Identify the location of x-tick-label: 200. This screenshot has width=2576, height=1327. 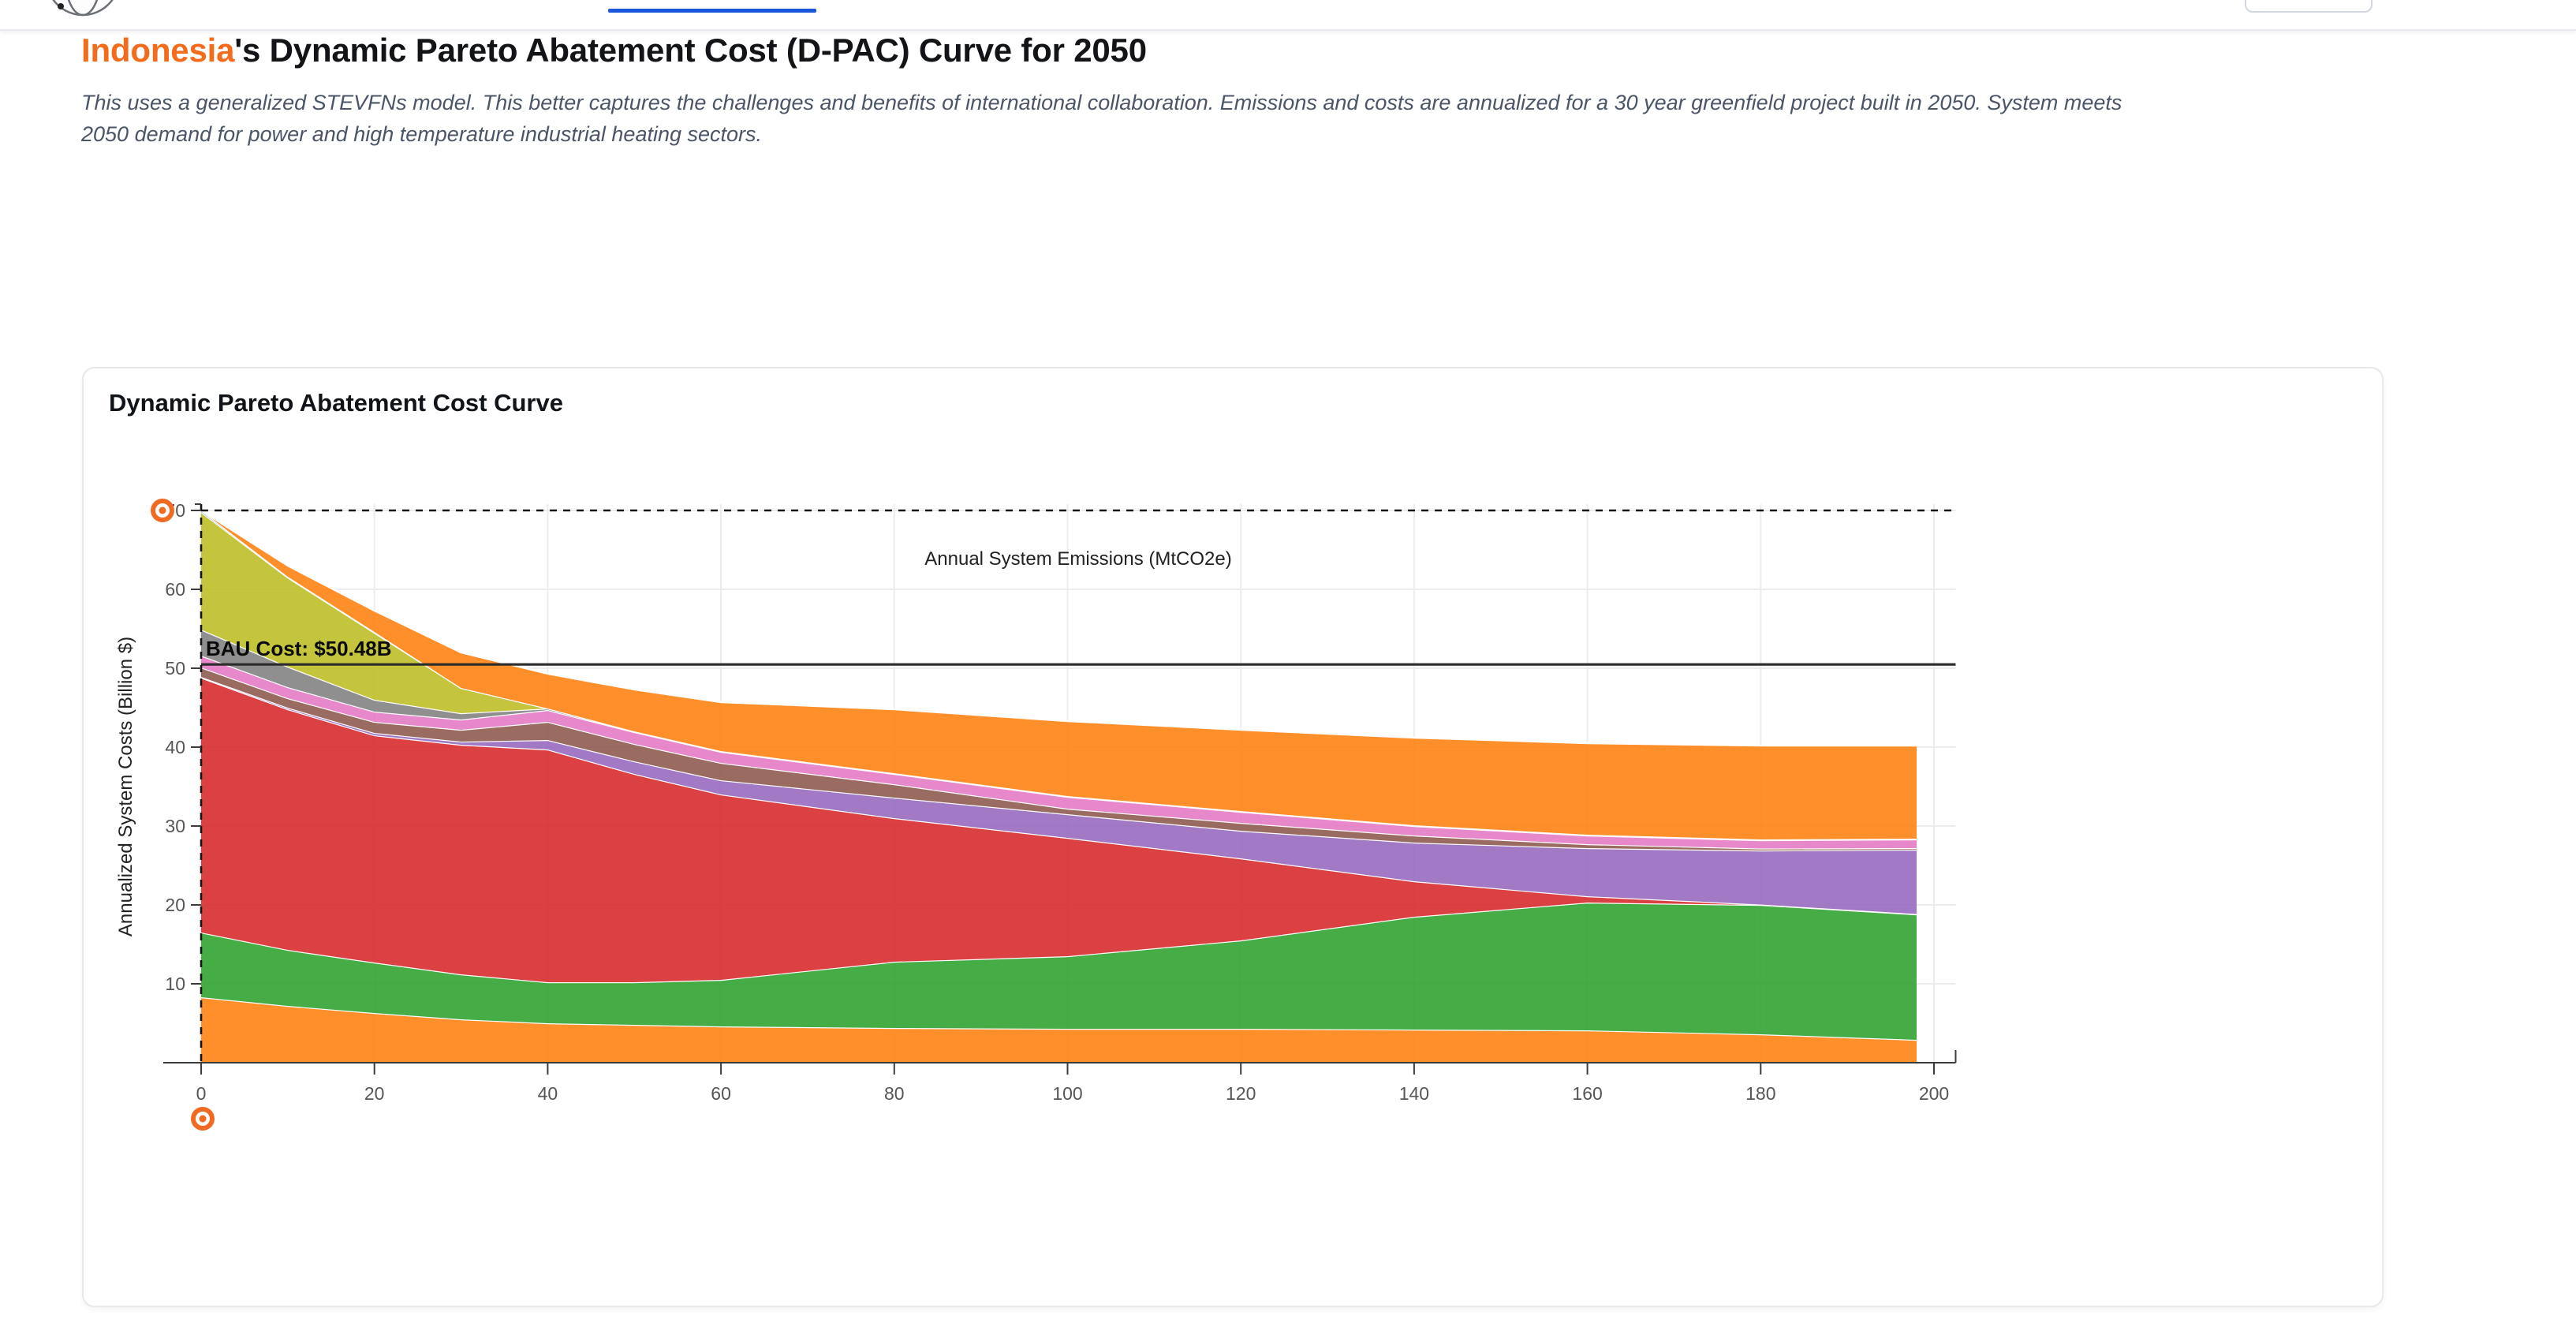
(1934, 1093).